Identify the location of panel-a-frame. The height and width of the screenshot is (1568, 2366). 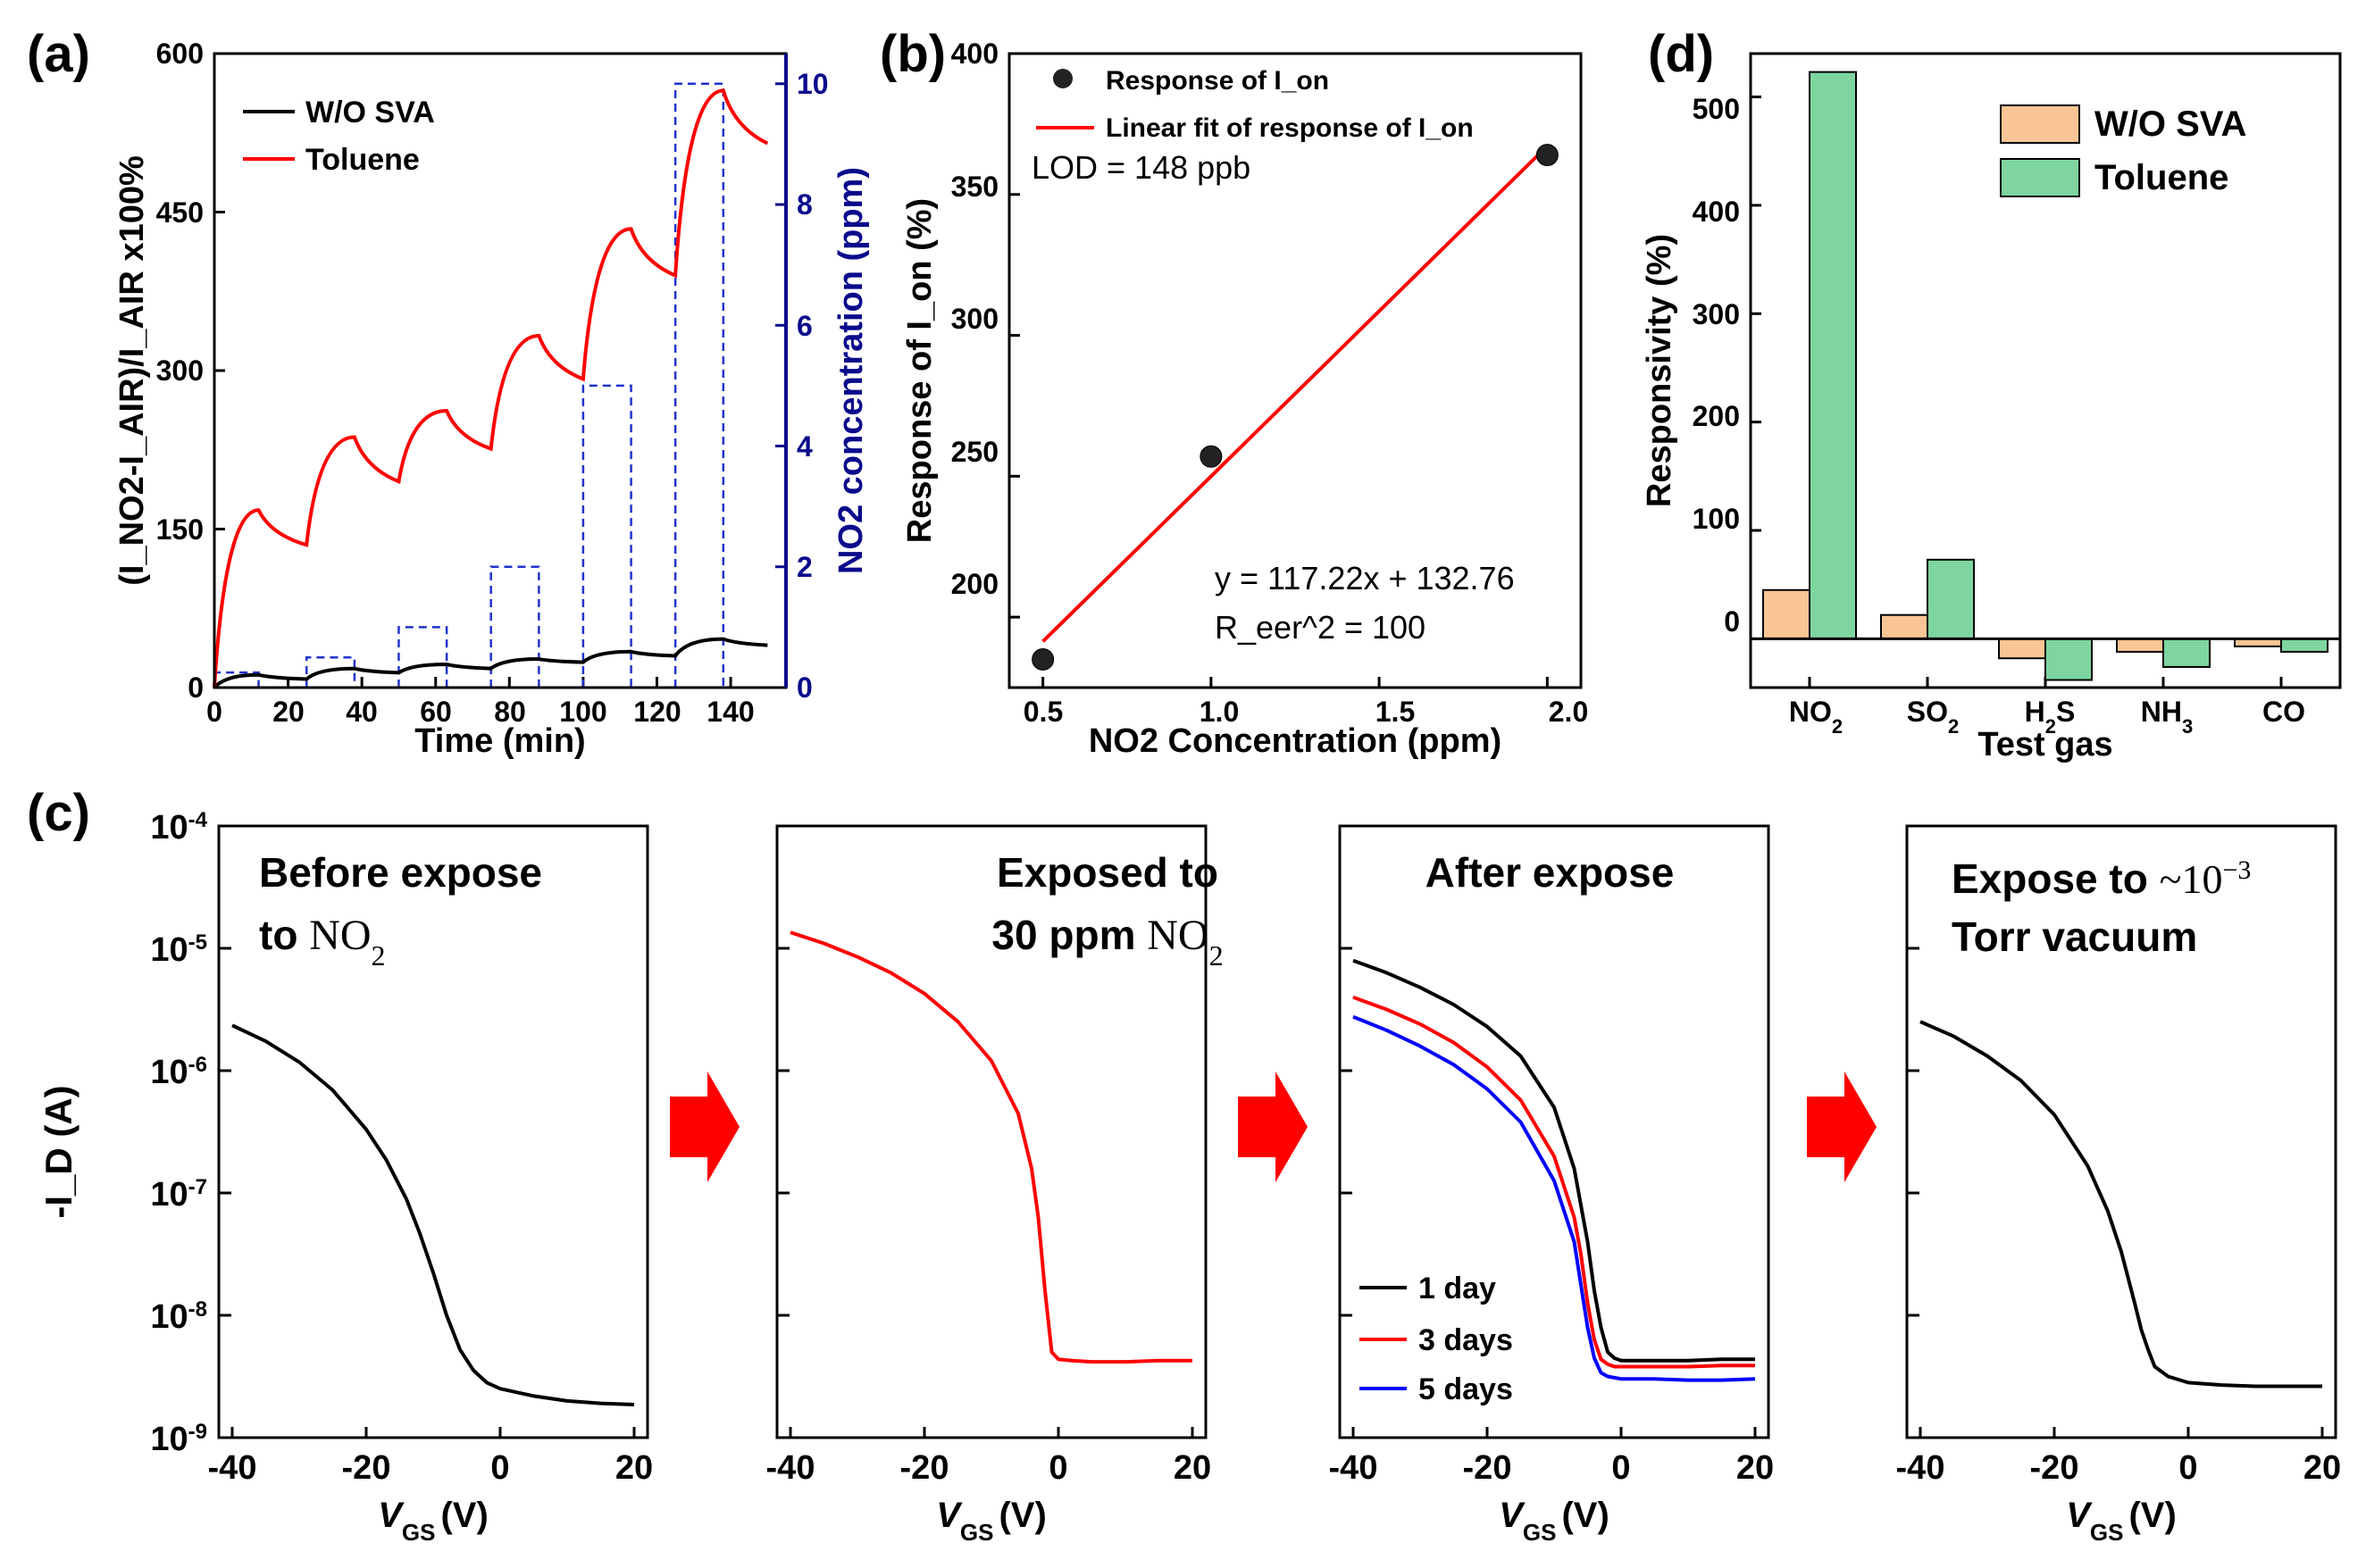
(501, 370).